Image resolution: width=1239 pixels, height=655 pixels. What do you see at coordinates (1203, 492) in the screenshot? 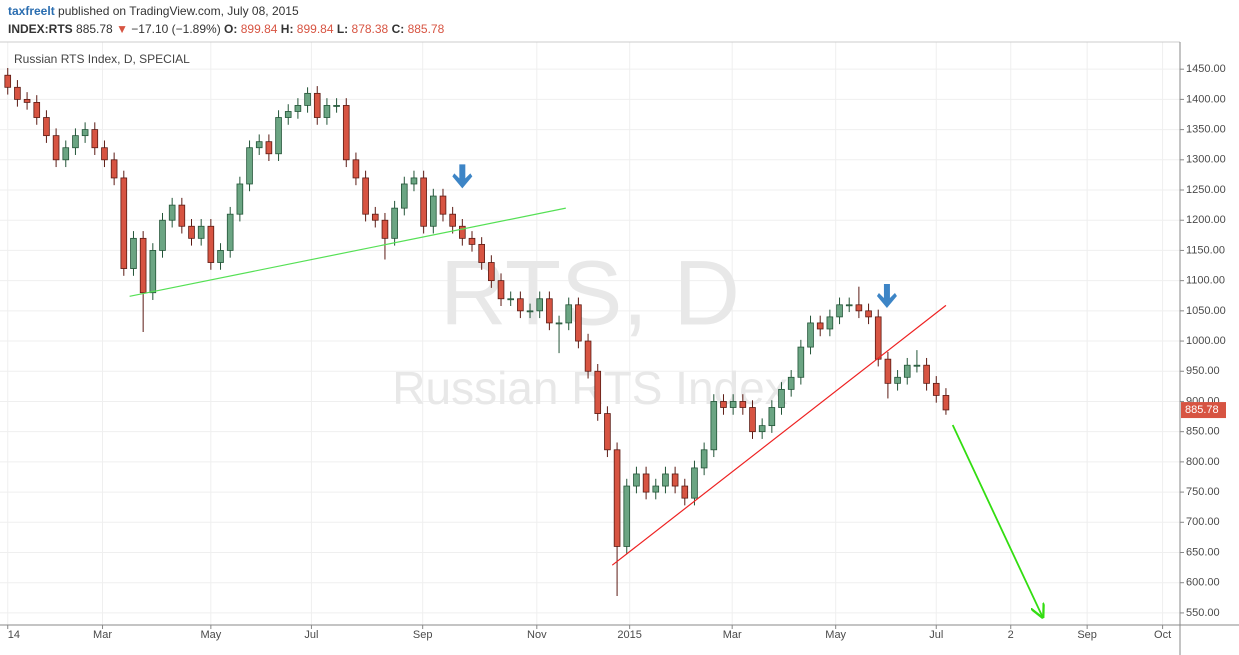
I see `y-tick-label: 750.00` at bounding box center [1203, 492].